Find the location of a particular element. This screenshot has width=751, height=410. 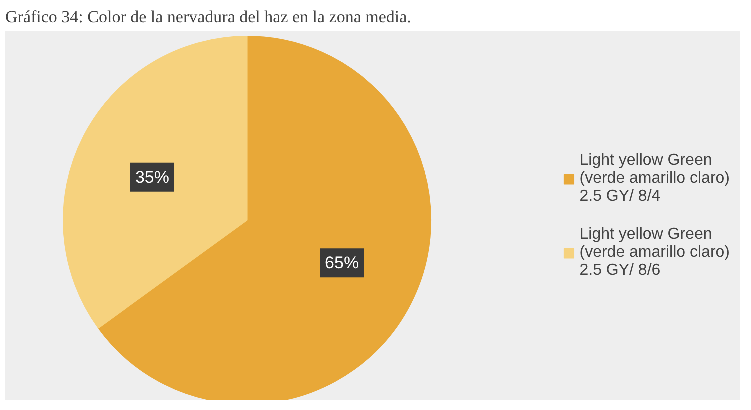

data-label: 65% is located at coordinates (342, 263).